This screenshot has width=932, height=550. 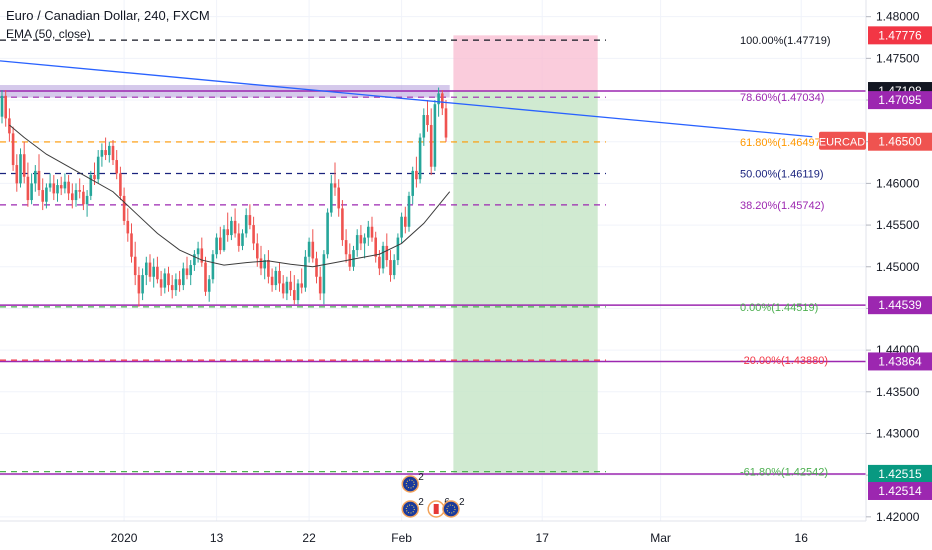 What do you see at coordinates (436, 509) in the screenshot?
I see `maple-leaf-icon` at bounding box center [436, 509].